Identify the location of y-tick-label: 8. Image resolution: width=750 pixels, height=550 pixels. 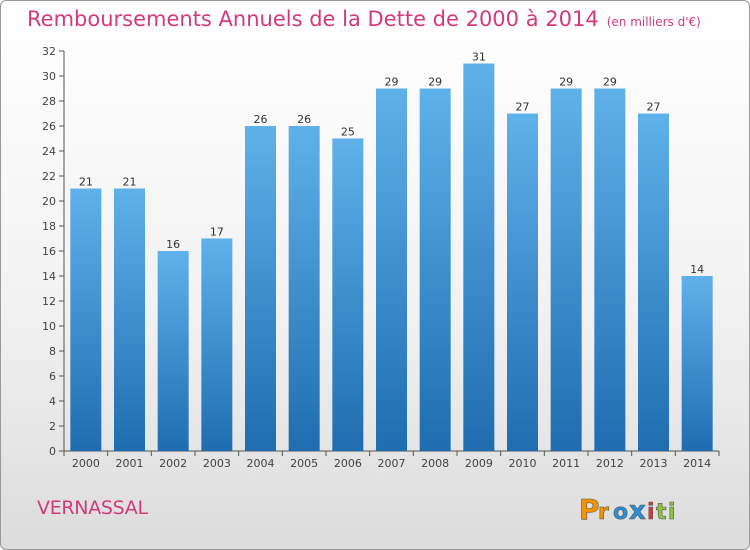
(52, 351).